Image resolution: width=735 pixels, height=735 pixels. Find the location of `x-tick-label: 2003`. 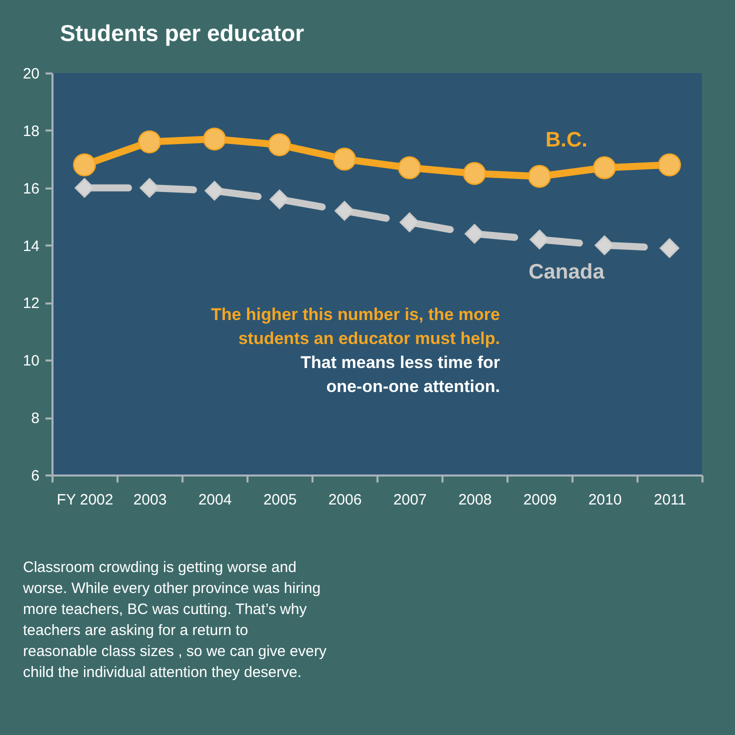

x-tick-label: 2003 is located at coordinates (150, 500).